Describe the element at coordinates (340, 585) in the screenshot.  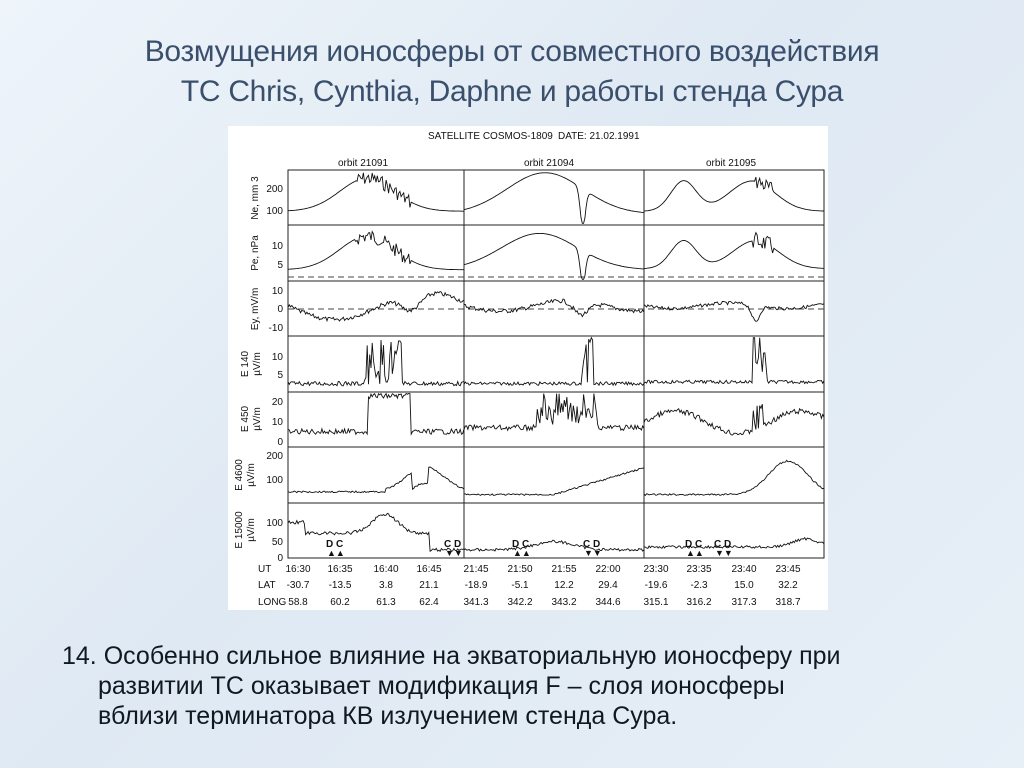
I see `lat-value: -13.5` at that location.